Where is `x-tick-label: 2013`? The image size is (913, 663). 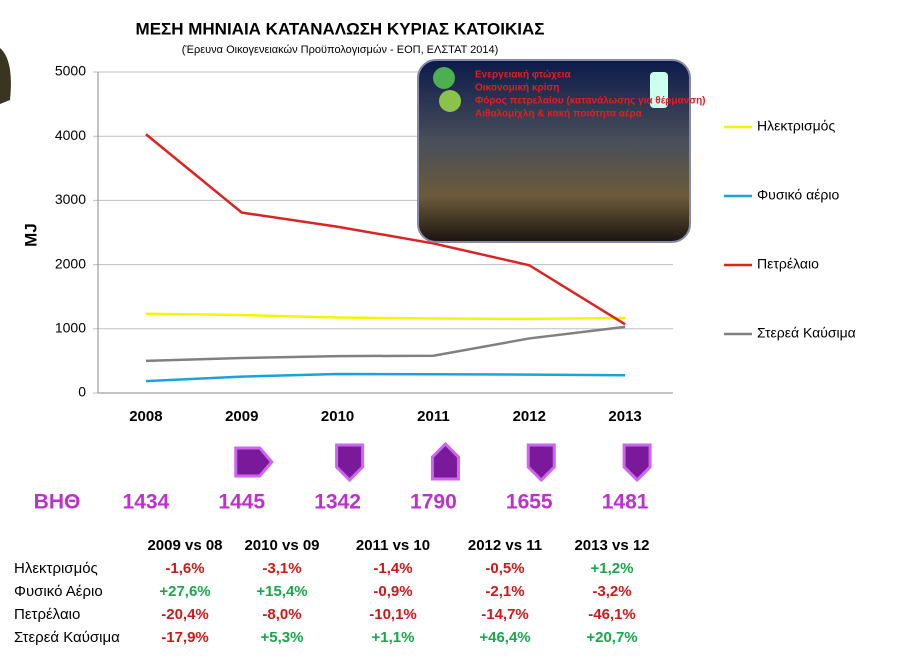 x-tick-label: 2013 is located at coordinates (624, 416).